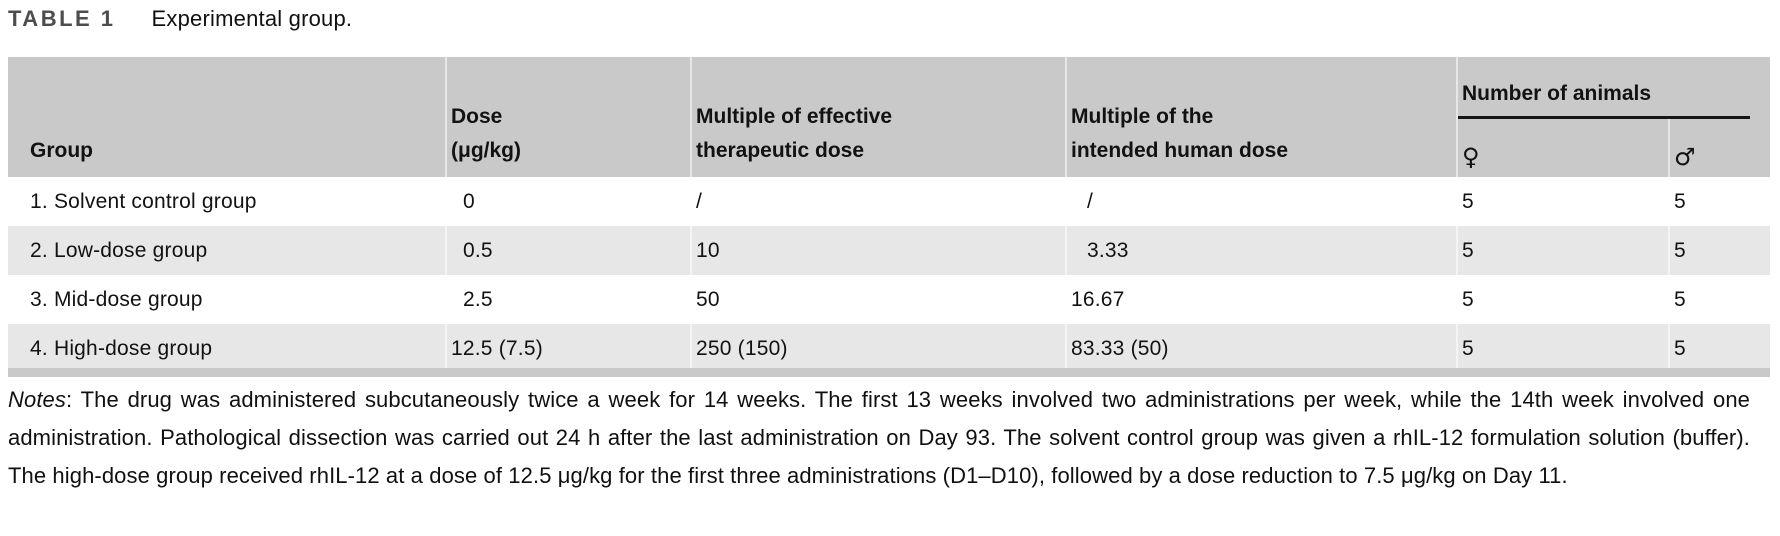  What do you see at coordinates (227, 250) in the screenshot?
I see `cell-group: 2. Low-dose group` at bounding box center [227, 250].